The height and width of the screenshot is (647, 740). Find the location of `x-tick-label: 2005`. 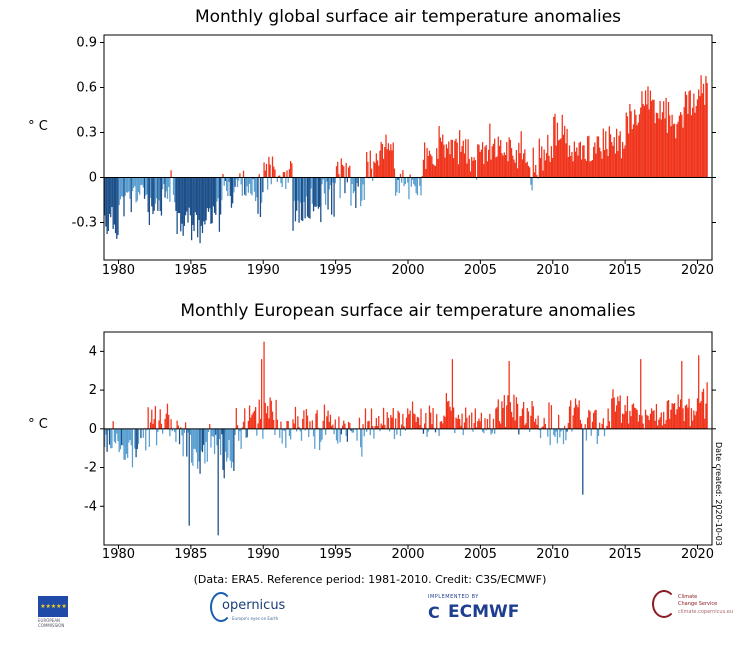

x-tick-label: 2005 is located at coordinates (480, 554).